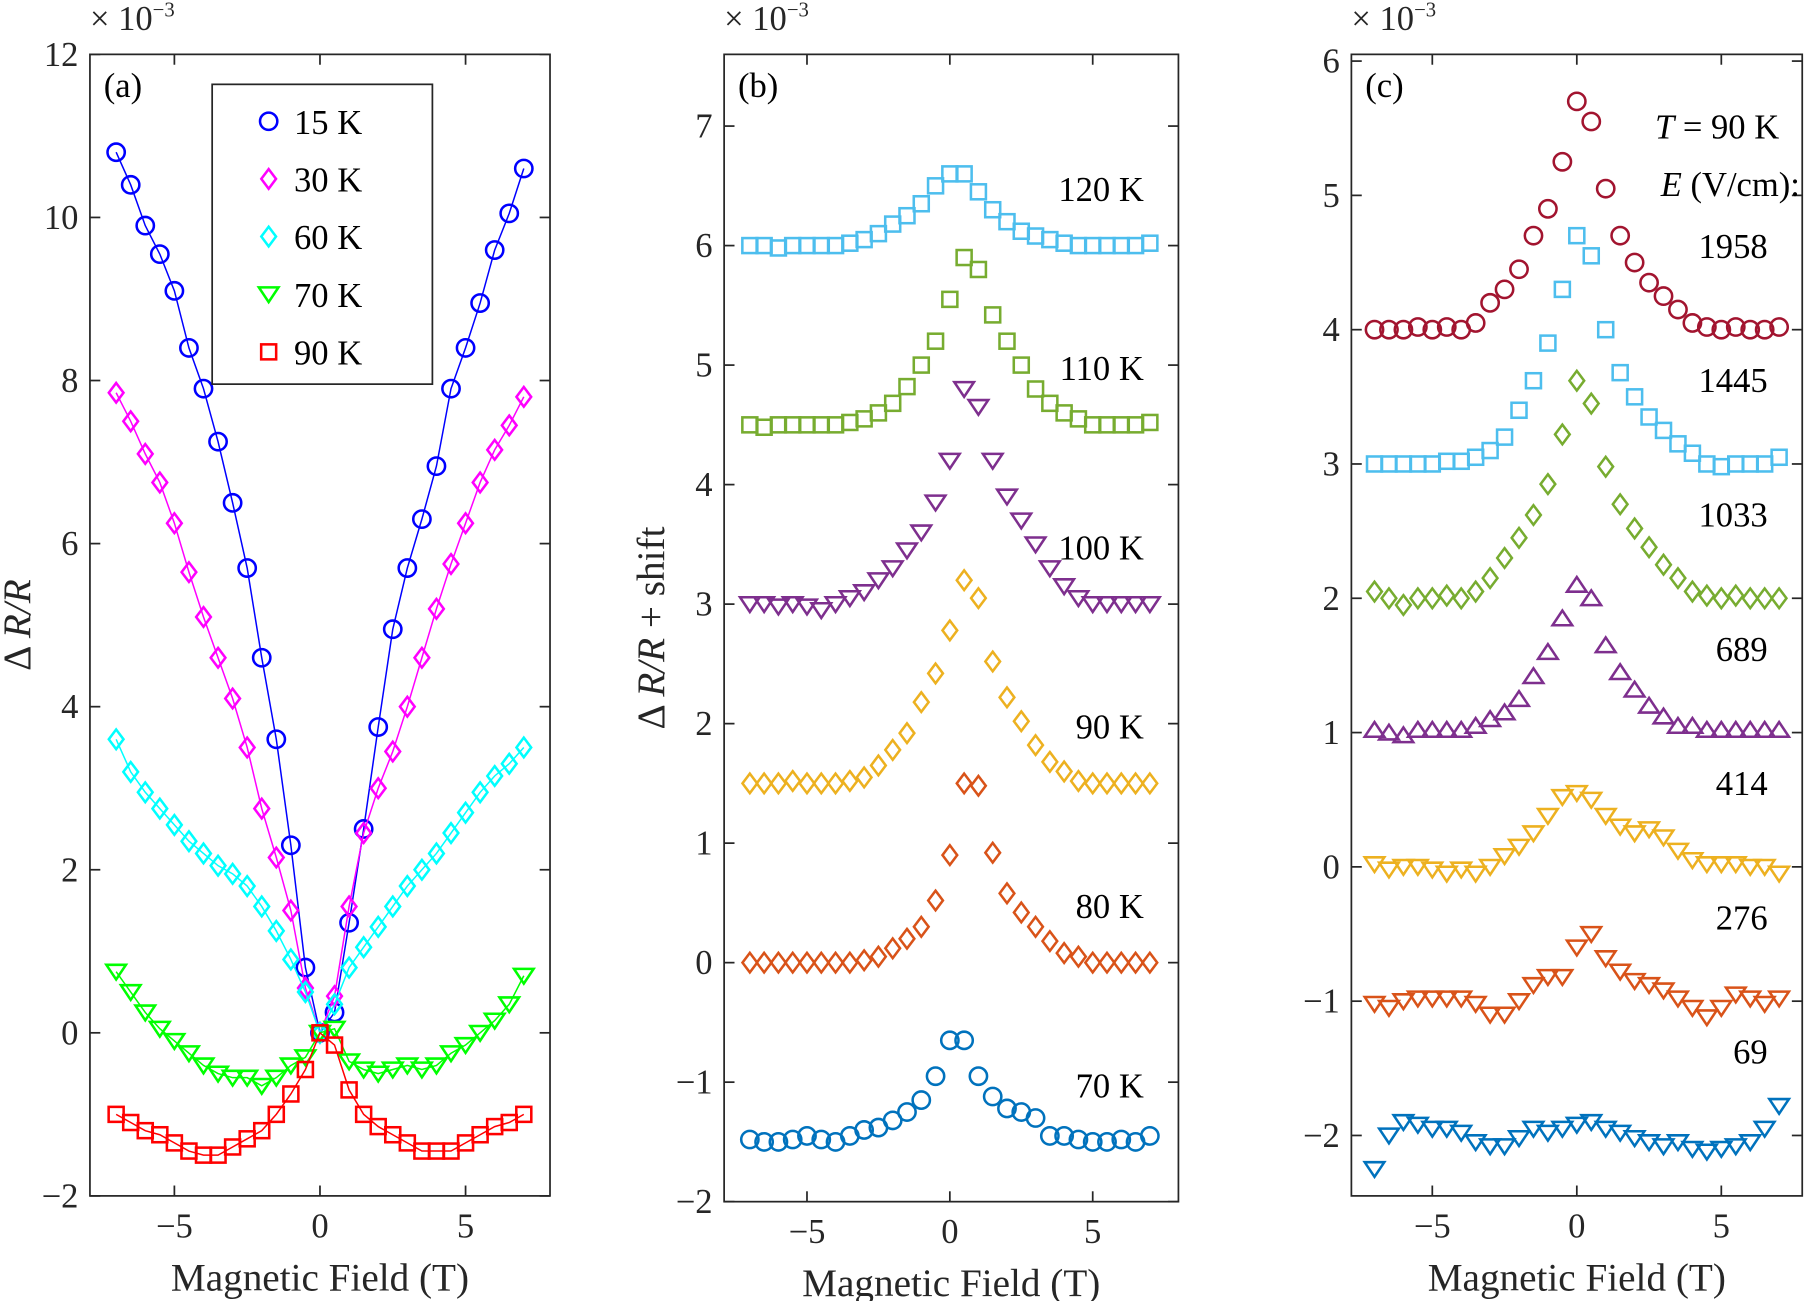  Describe the element at coordinates (465, 1226) in the screenshot. I see `x-tick-label: 5` at that location.